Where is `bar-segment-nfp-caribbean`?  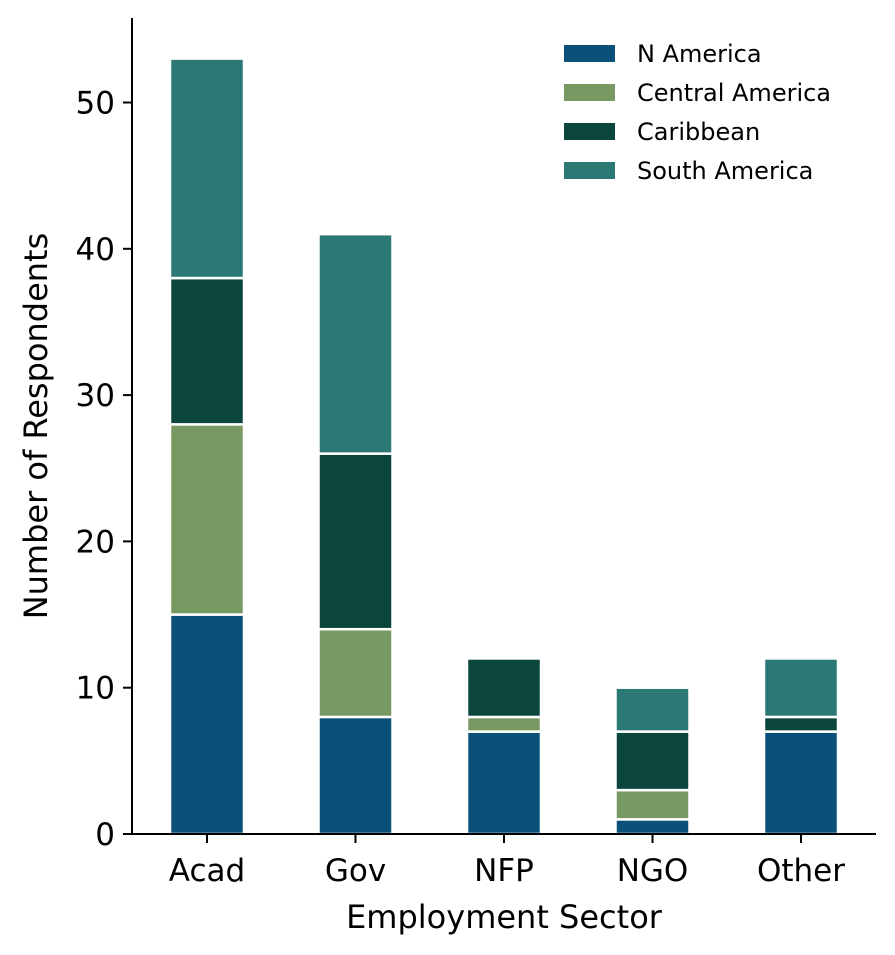 bar-segment-nfp-caribbean is located at coordinates (504, 688).